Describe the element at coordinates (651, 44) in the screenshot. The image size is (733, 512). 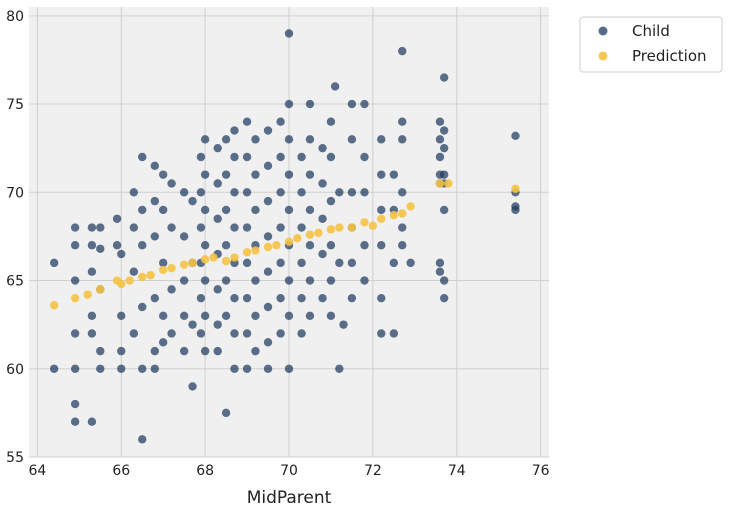
I see `legend-box` at that location.